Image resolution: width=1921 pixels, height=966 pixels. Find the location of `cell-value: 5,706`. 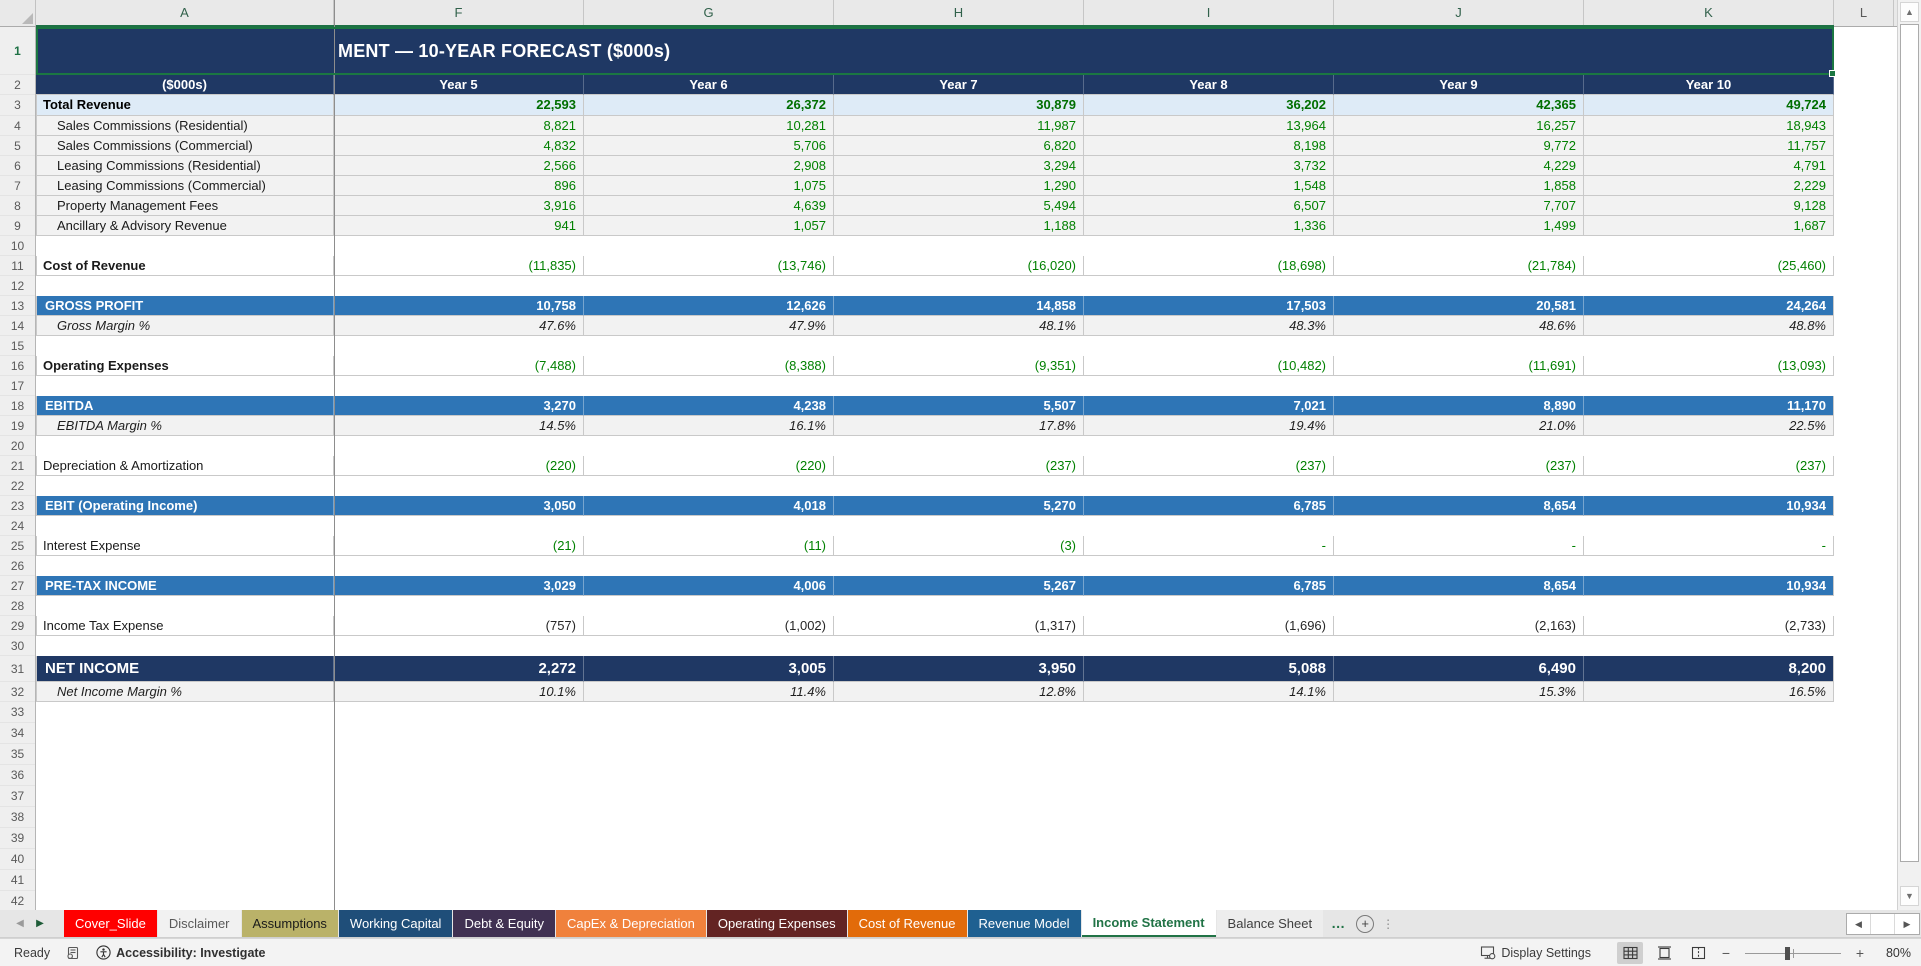

cell-value: 5,706 is located at coordinates (709, 146).